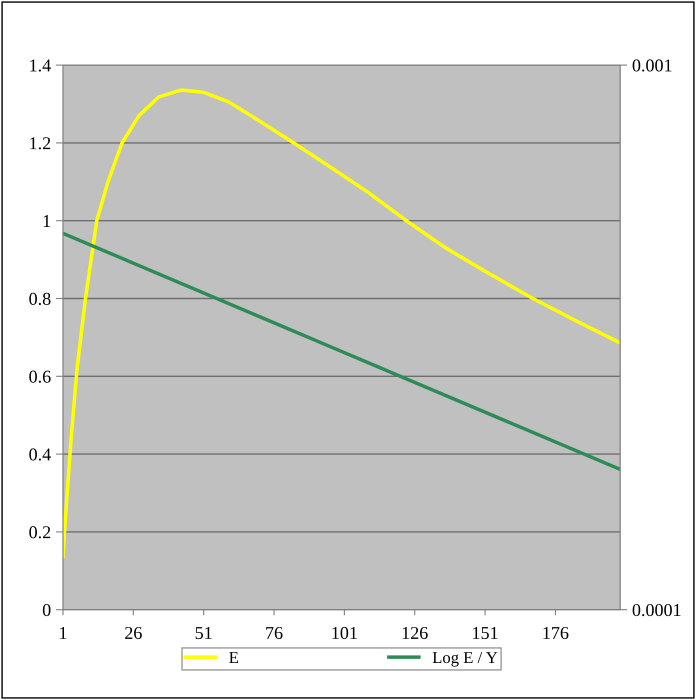  I want to click on y-tick-label: 1.4, so click(40, 65).